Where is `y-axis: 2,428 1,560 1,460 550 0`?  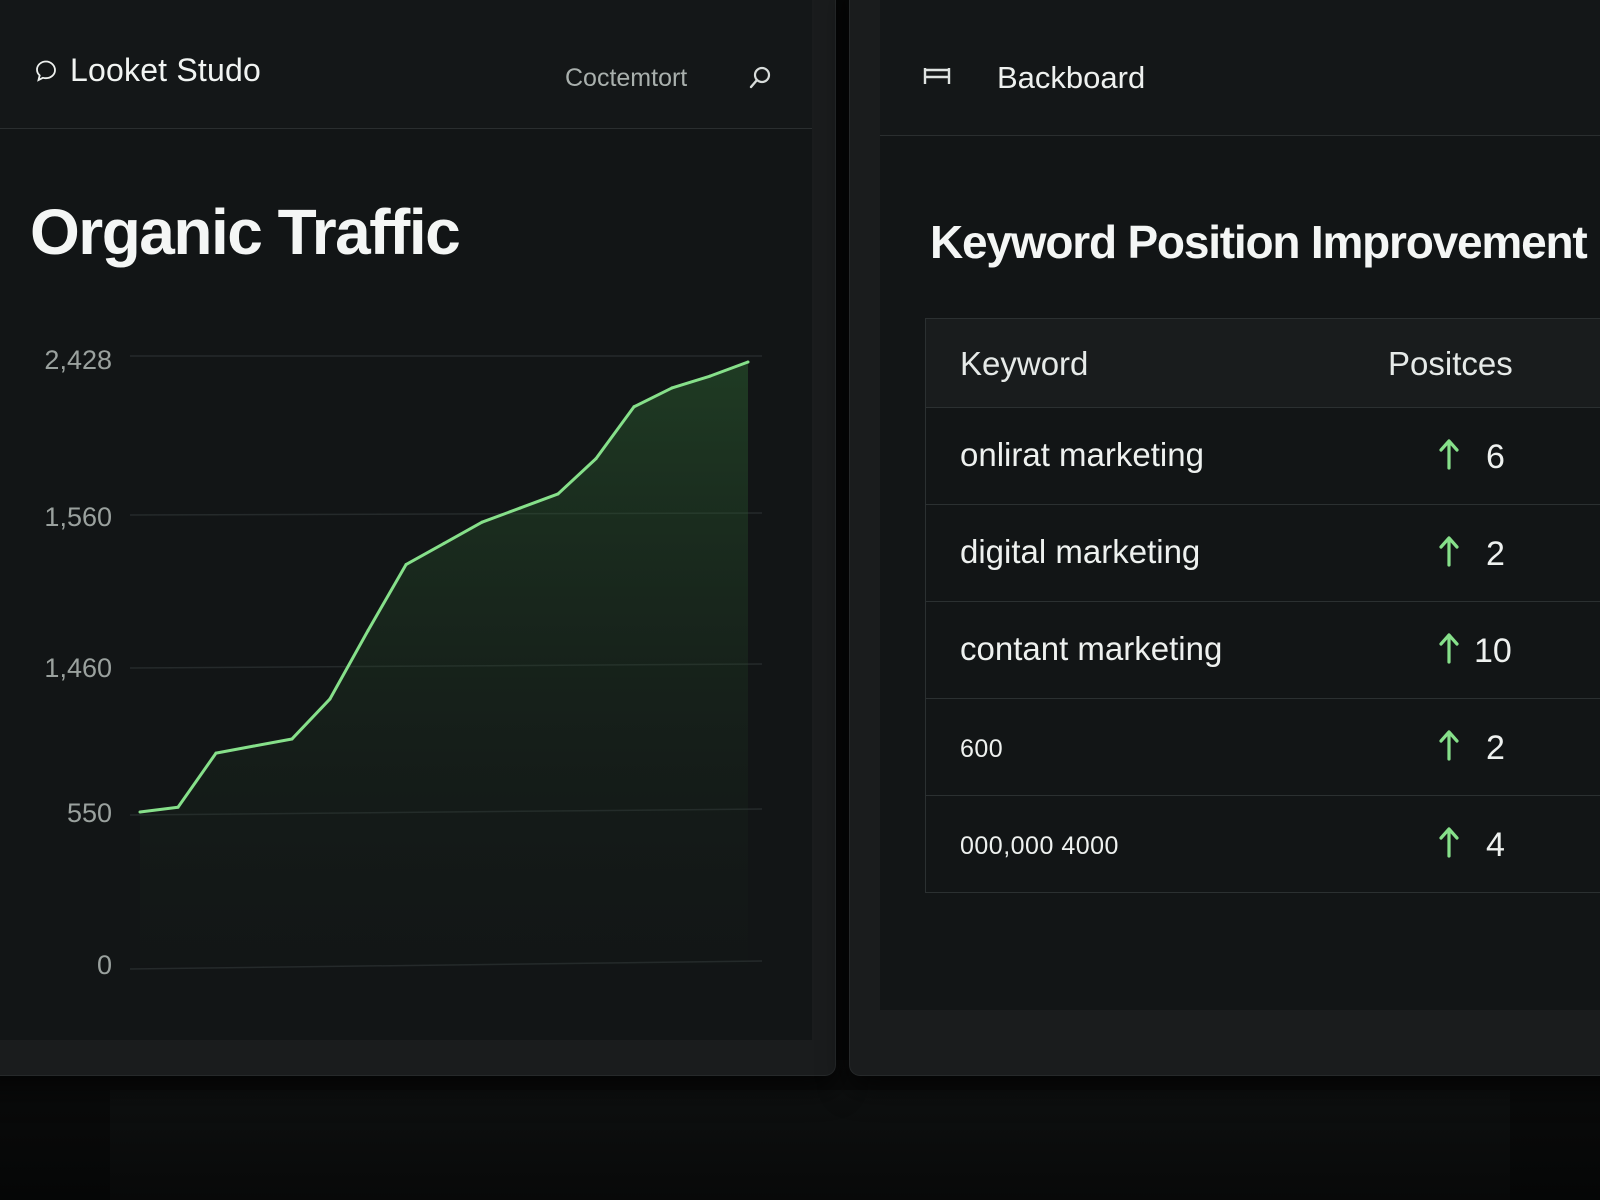
y-axis: 2,428 1,560 1,460 550 0 is located at coordinates (78, 662).